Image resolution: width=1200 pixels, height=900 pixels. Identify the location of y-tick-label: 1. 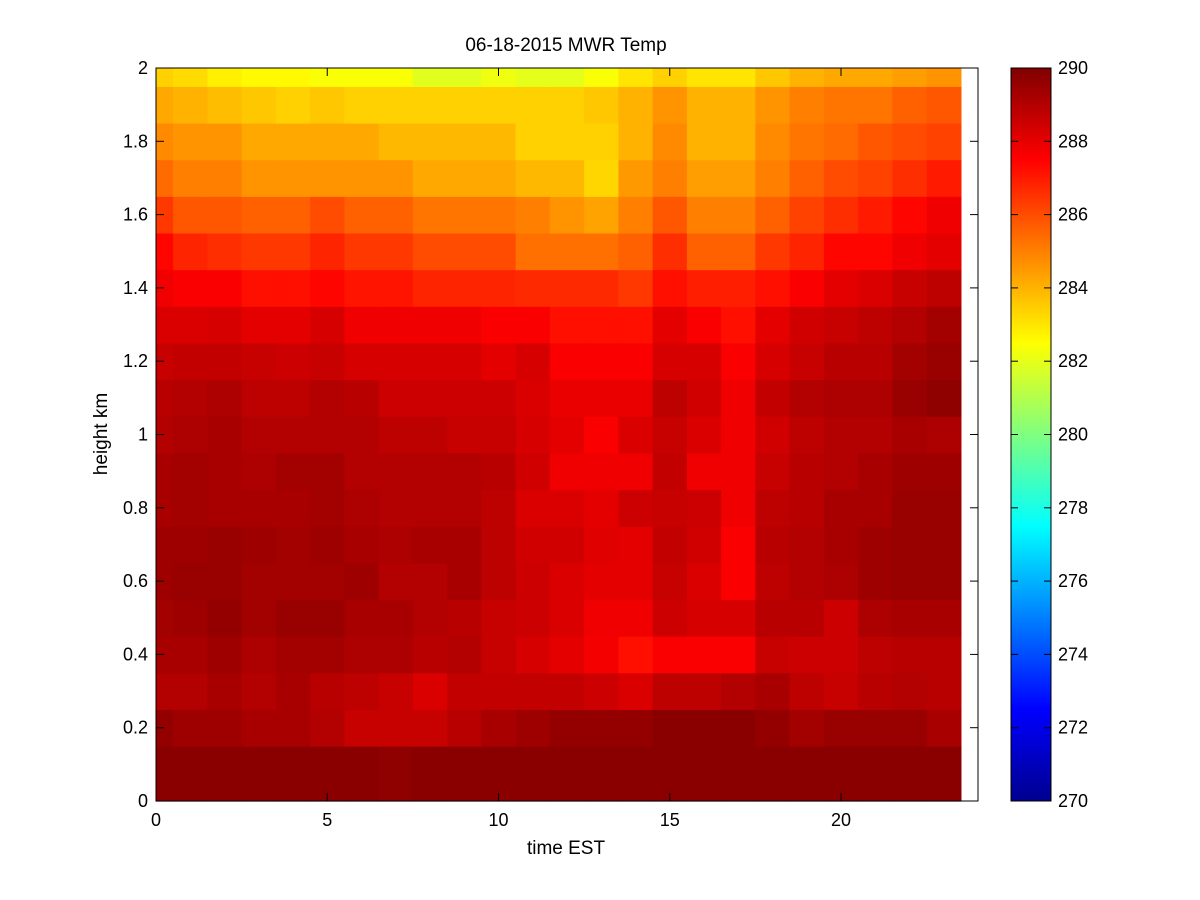
(143, 435).